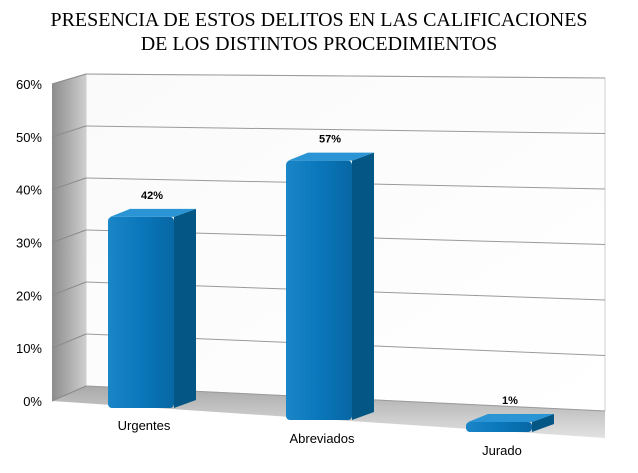 This screenshot has width=638, height=473. I want to click on data-label: 42%, so click(152, 196).